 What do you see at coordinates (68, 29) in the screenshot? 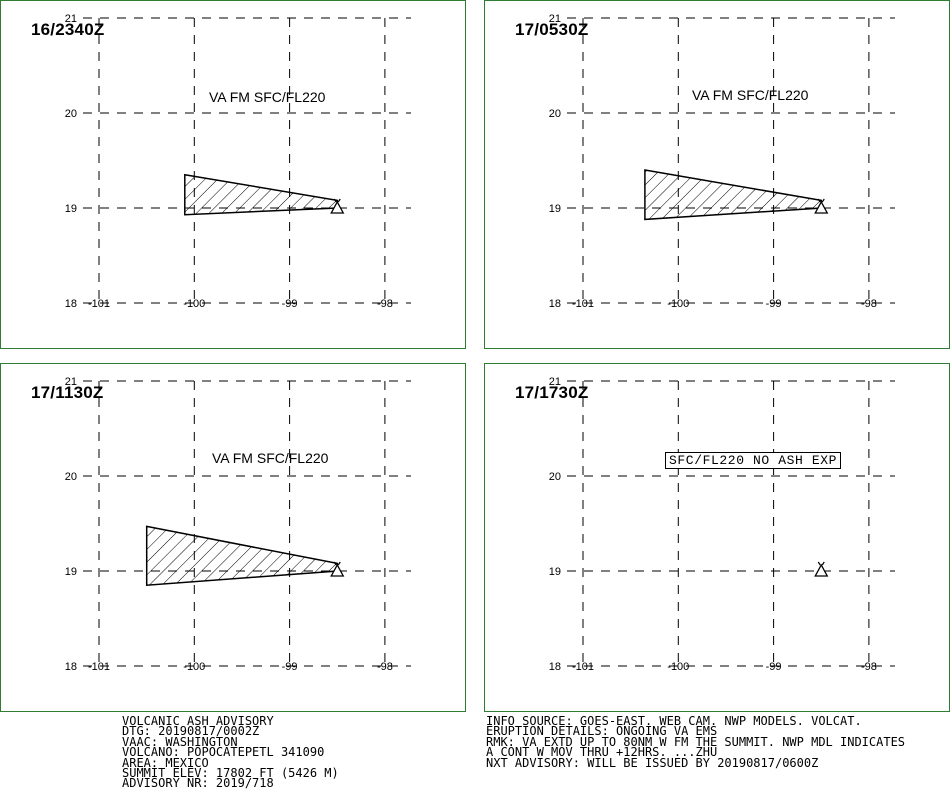
I see `panel-time: 16/2340Z` at bounding box center [68, 29].